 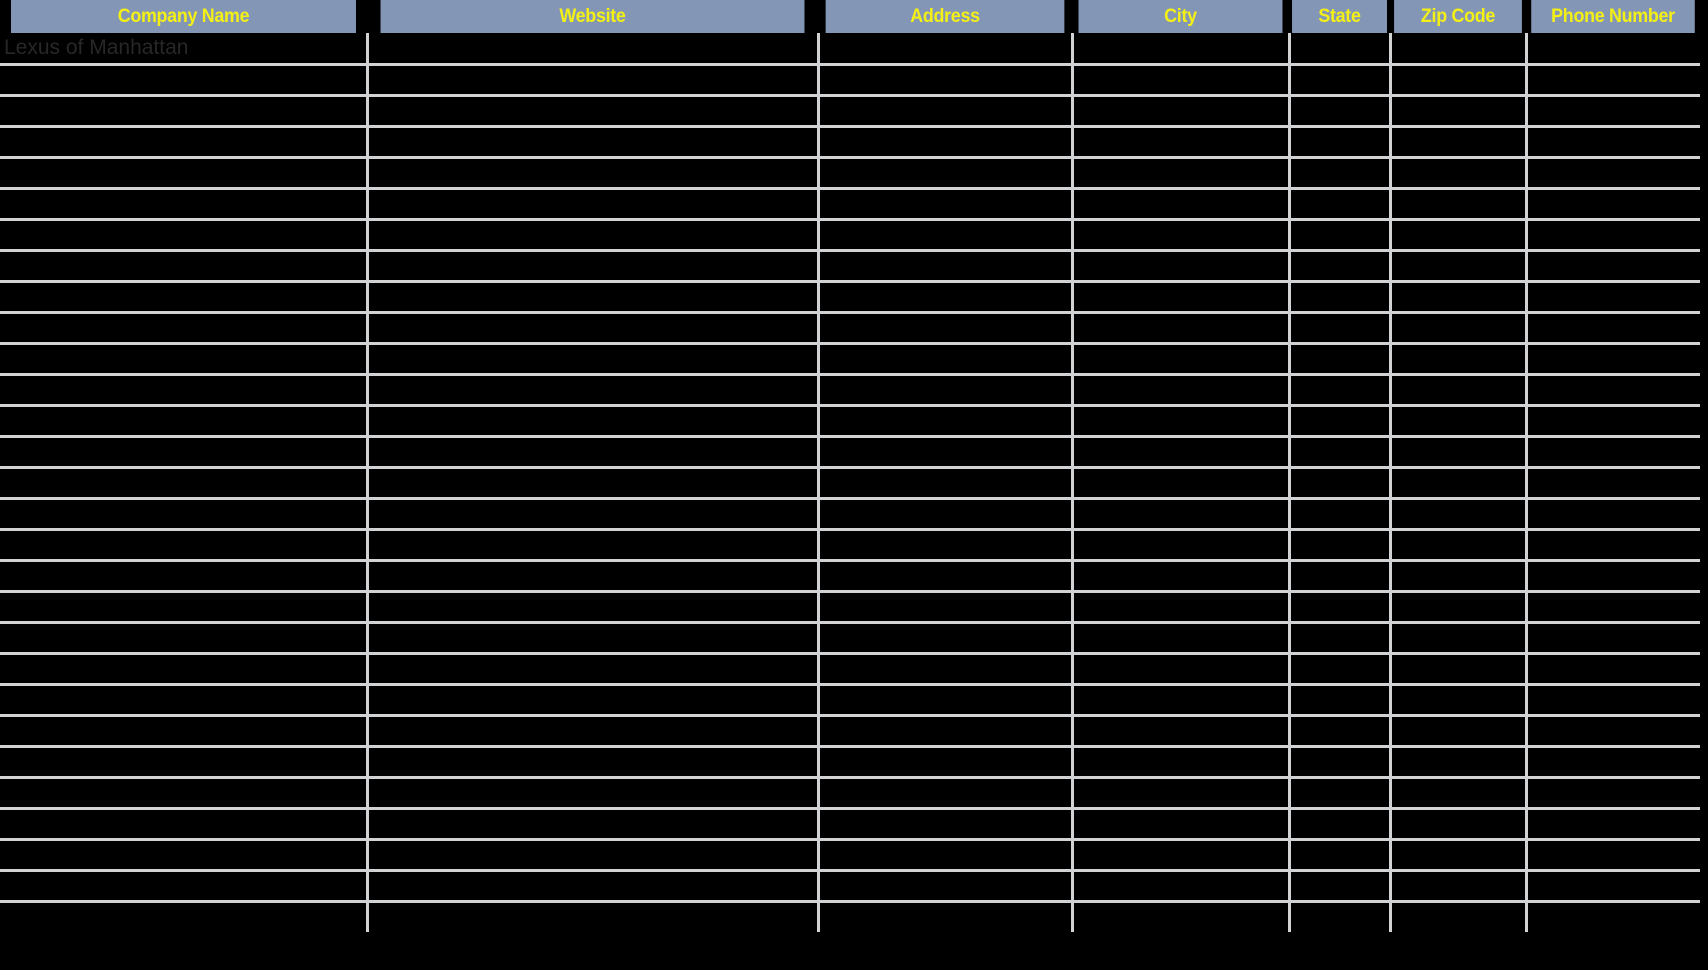 I want to click on column-header-state: State, so click(x=1339, y=16).